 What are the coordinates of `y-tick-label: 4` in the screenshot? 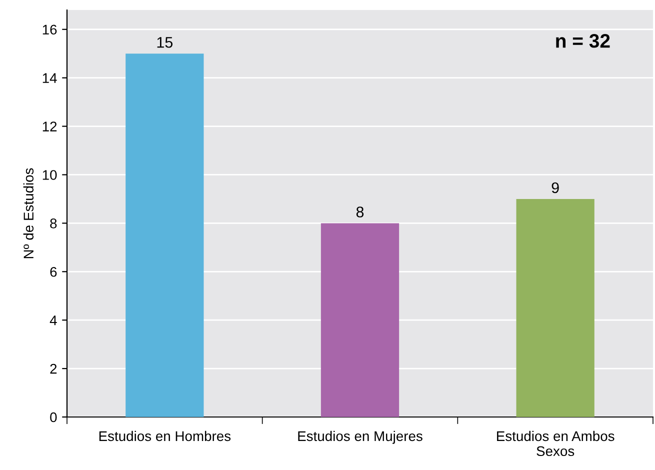 It's located at (53, 321).